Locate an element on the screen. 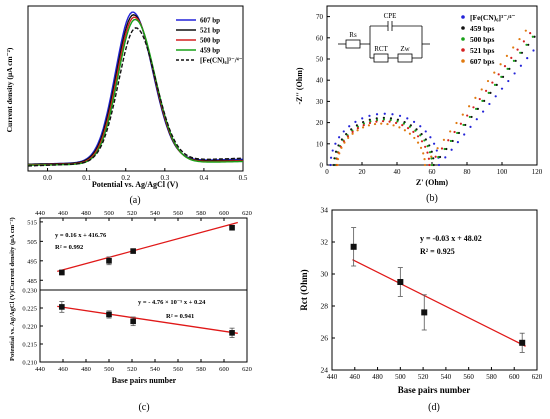 This screenshot has height=419, width=550. panel-d-x-tick-label: 520 is located at coordinates (423, 377).